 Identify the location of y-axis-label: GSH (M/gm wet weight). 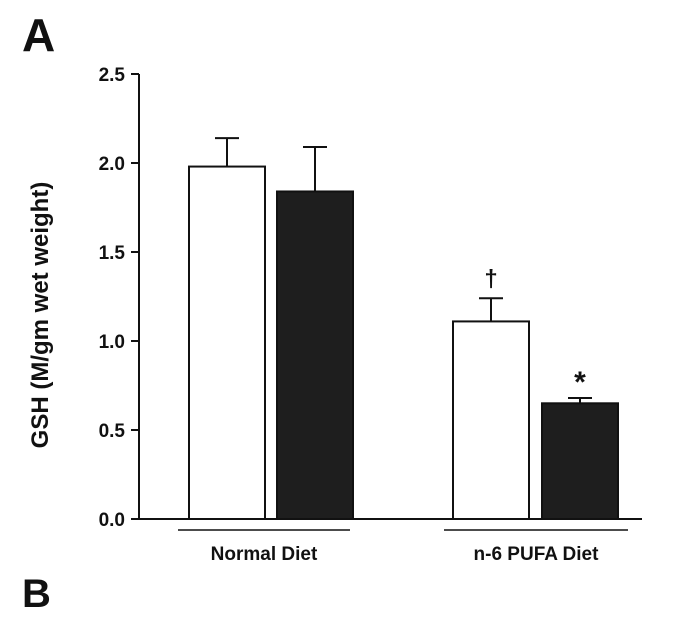
(40, 315).